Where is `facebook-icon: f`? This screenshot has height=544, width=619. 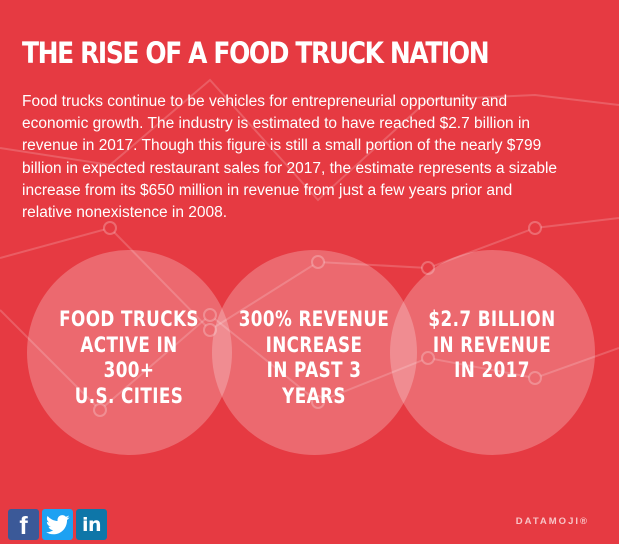 facebook-icon: f is located at coordinates (23, 524).